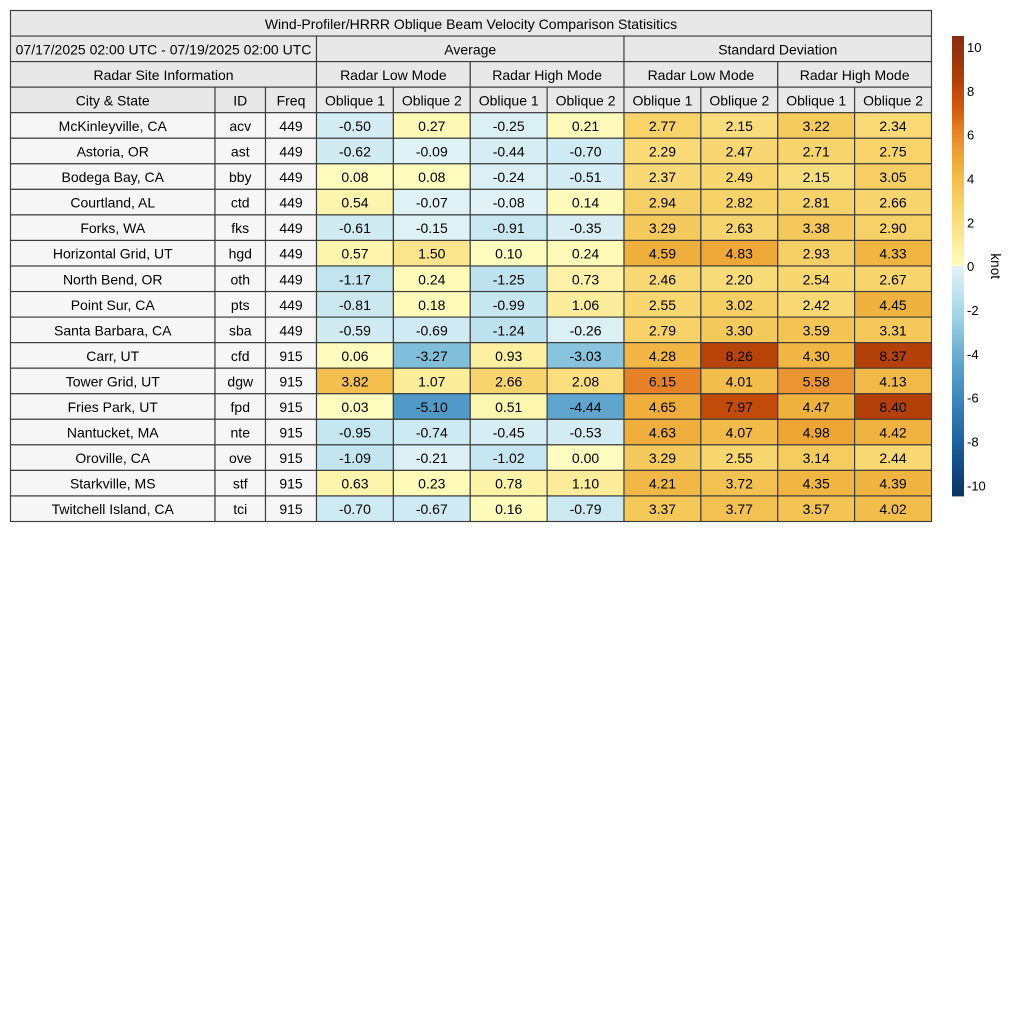  I want to click on svg-text: -0.25, so click(509, 126).